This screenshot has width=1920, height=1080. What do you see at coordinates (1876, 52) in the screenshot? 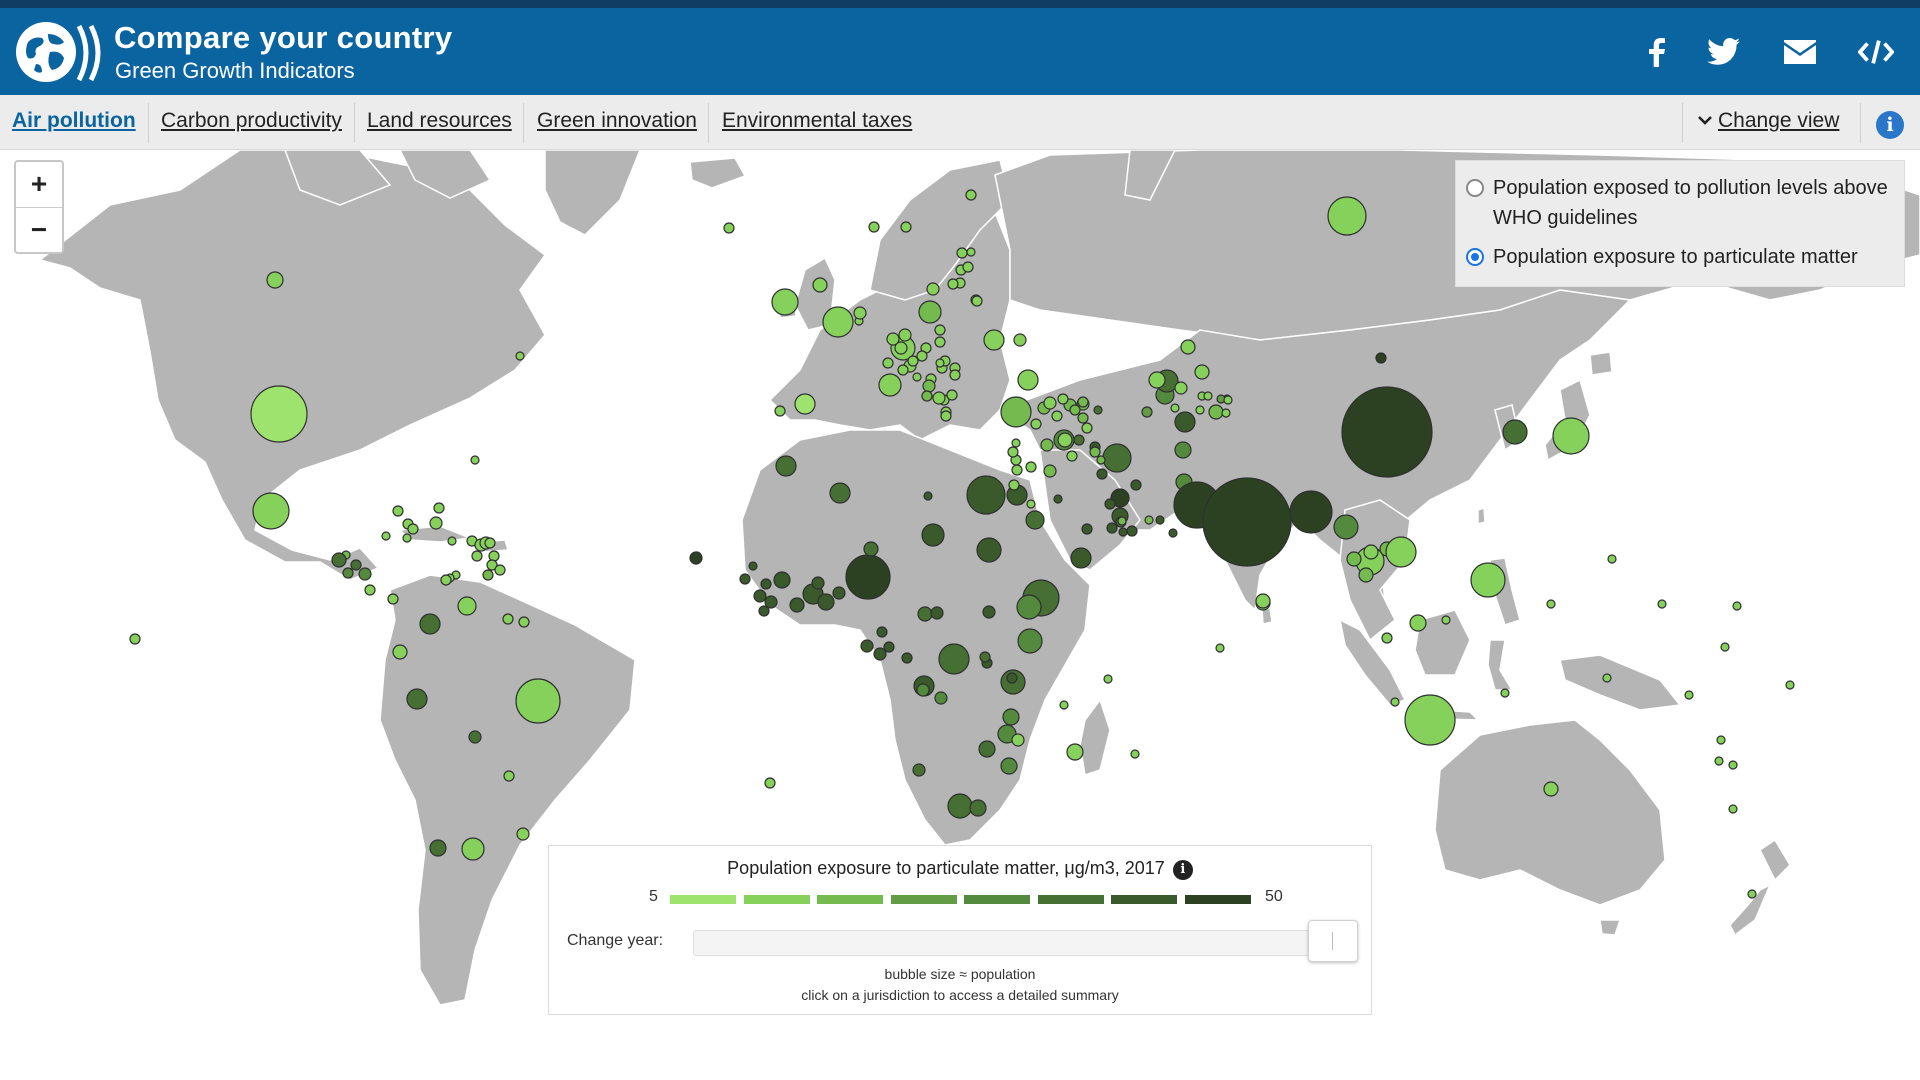
I see `embed-code-button` at bounding box center [1876, 52].